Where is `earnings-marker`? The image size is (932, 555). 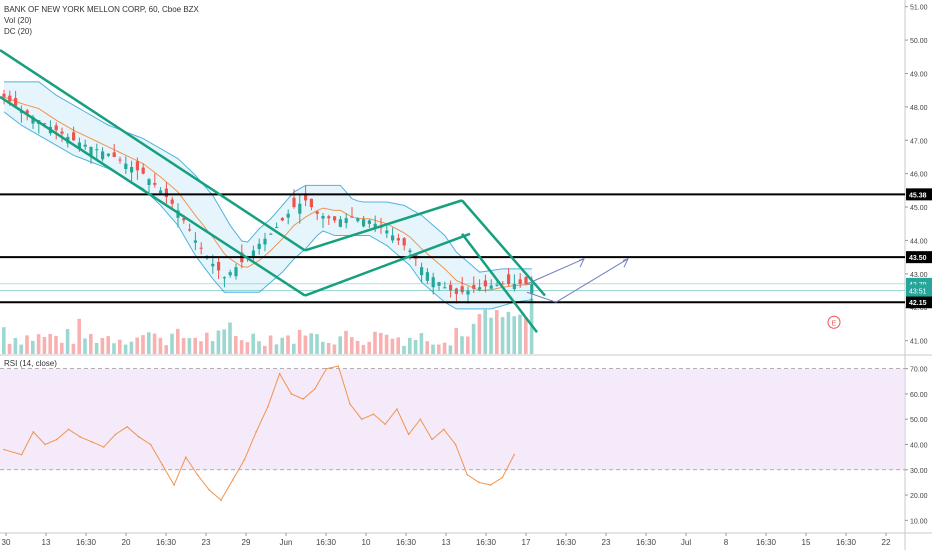
earnings-marker is located at coordinates (834, 322).